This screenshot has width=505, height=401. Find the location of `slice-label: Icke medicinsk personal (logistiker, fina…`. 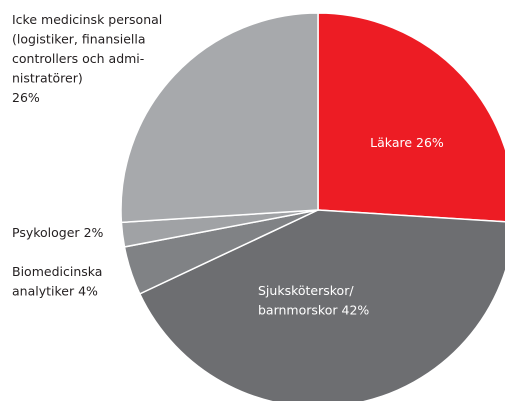

slice-label: Icke medicinsk personal (logistiker, fina… is located at coordinates (87, 58).